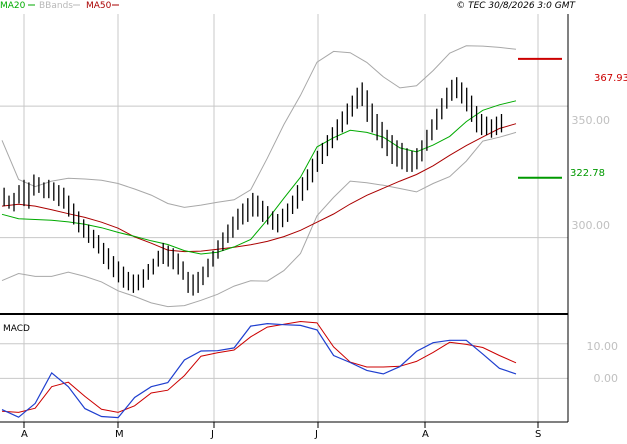 The height and width of the screenshot is (444, 627). What do you see at coordinates (540, 118) in the screenshot?
I see `price-levels` at bounding box center [540, 118].